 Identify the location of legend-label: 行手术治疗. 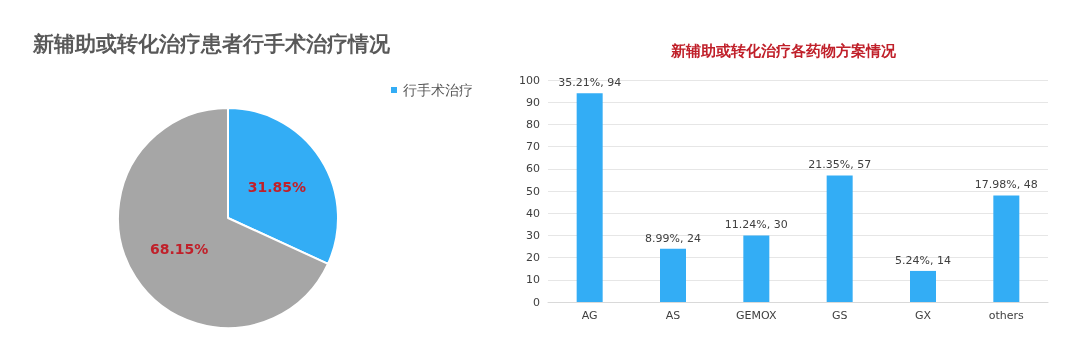
(438, 90).